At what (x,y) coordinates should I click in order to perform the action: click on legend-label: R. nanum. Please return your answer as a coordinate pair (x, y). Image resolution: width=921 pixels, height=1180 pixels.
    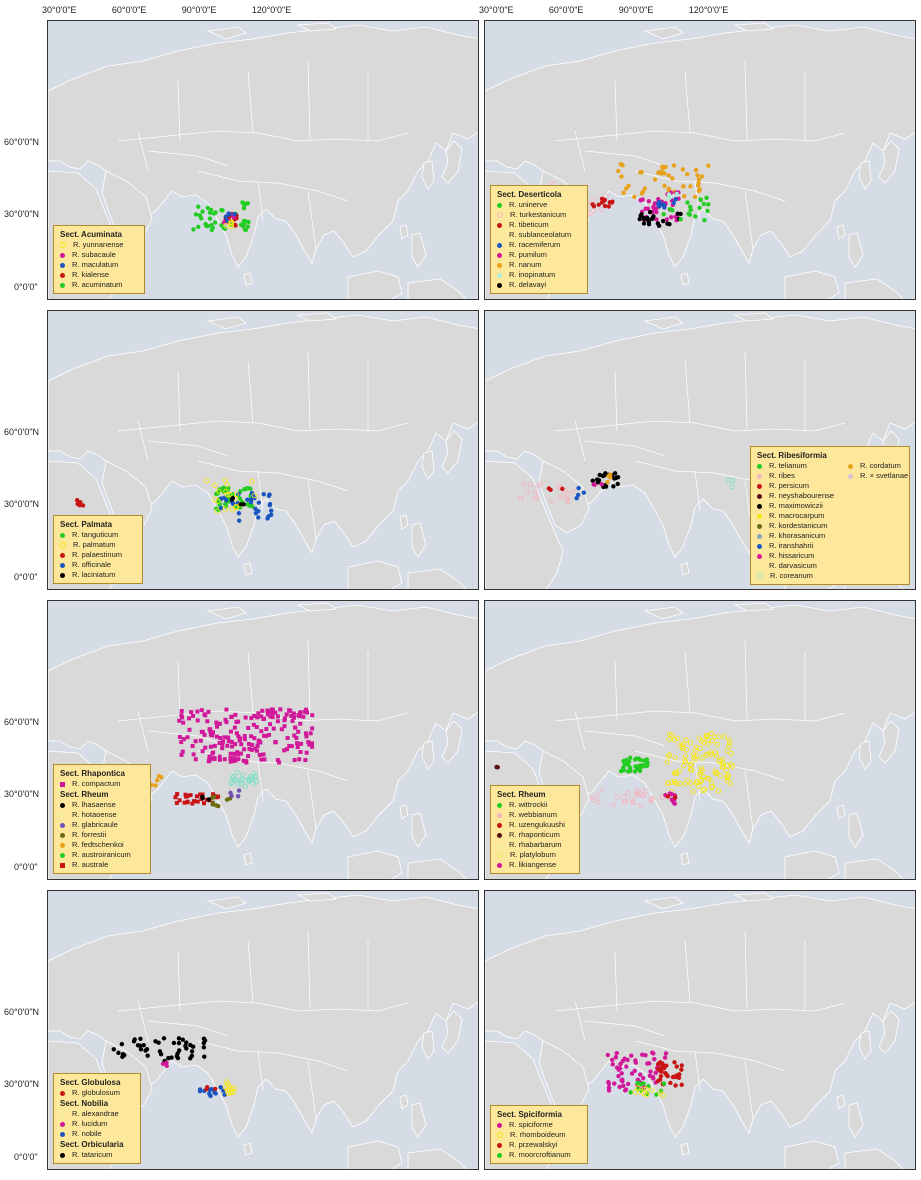
    Looking at the image, I should click on (525, 264).